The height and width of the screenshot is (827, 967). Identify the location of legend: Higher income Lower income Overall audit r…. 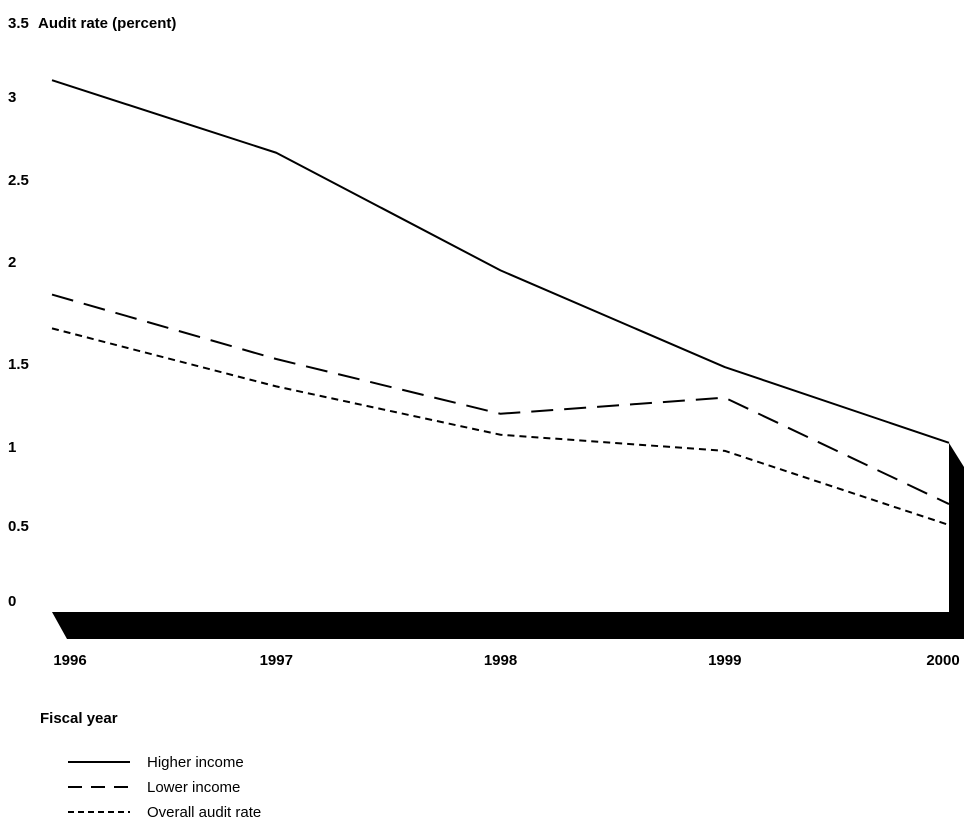
(164, 787).